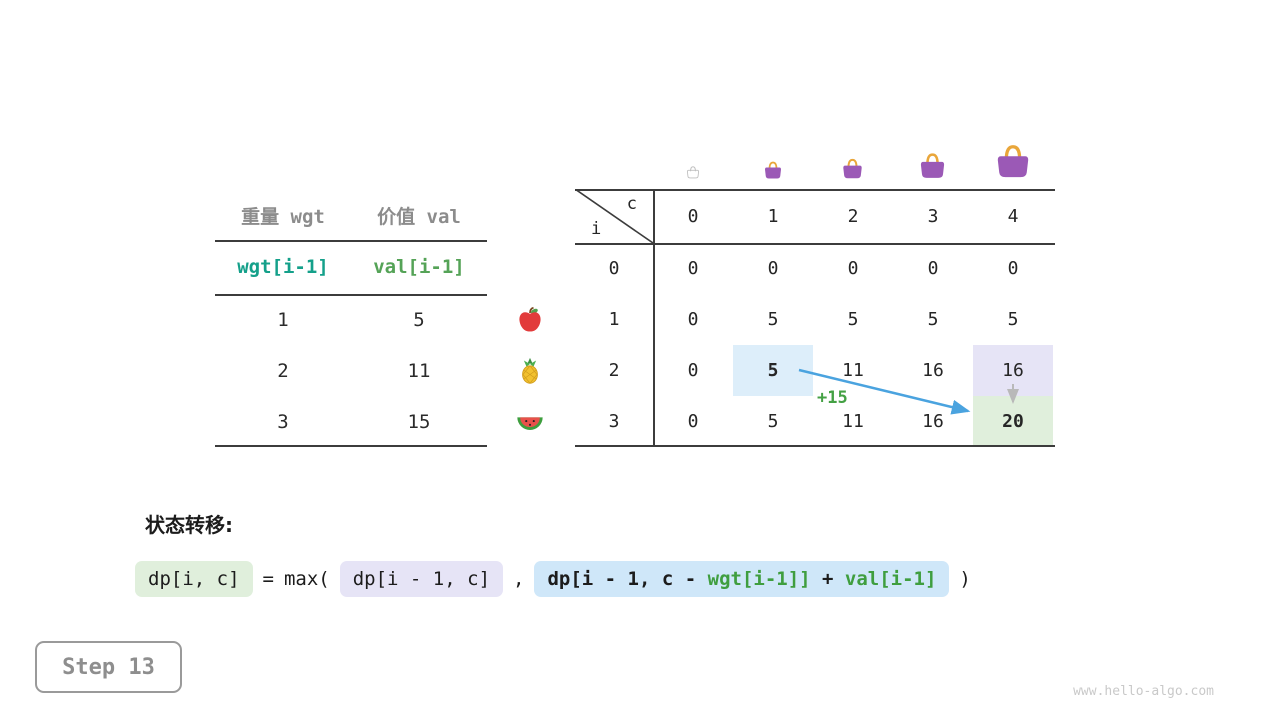  I want to click on items-table-header-wgt: 重量 wgt, so click(283, 216).